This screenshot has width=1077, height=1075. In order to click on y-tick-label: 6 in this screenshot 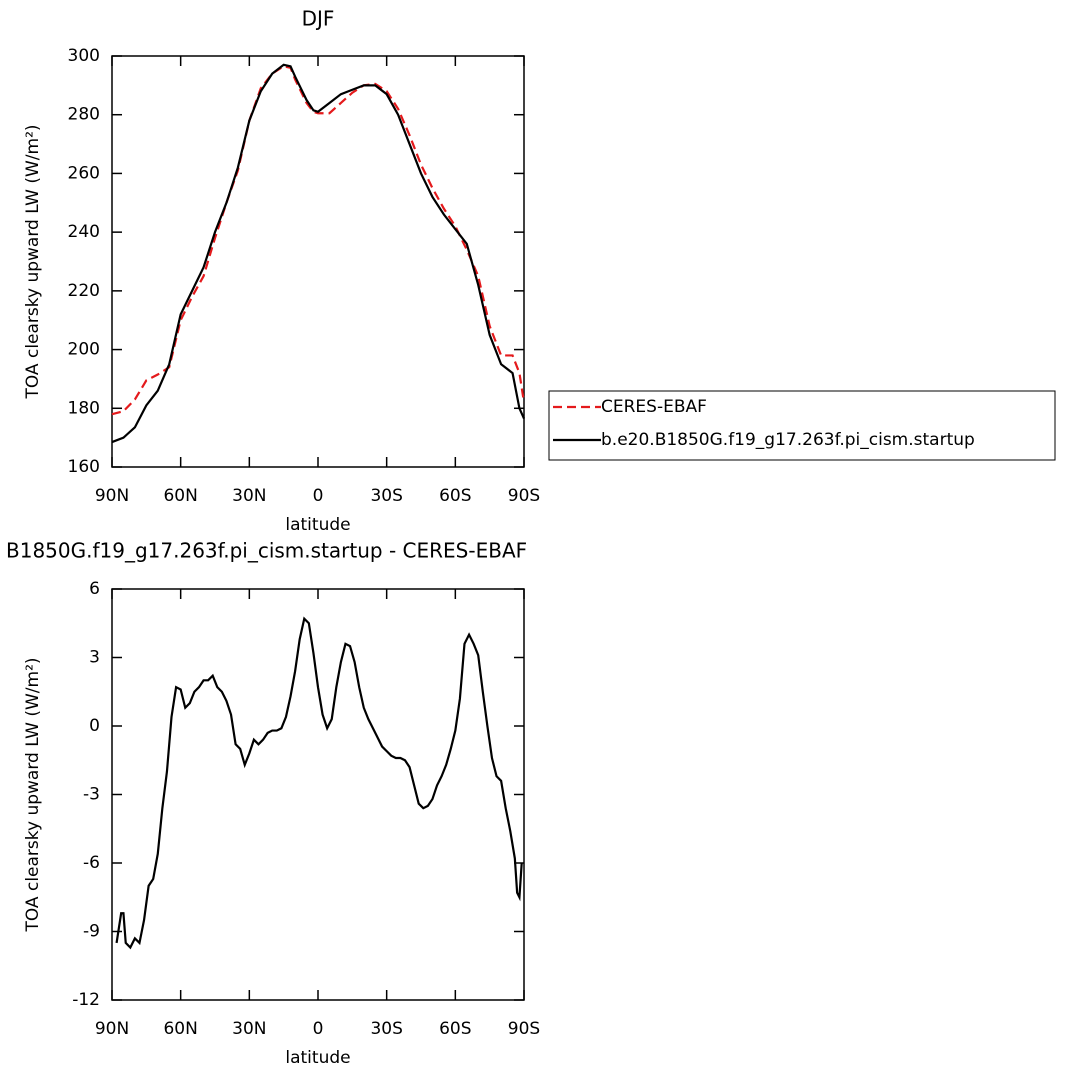, I will do `click(94, 589)`.